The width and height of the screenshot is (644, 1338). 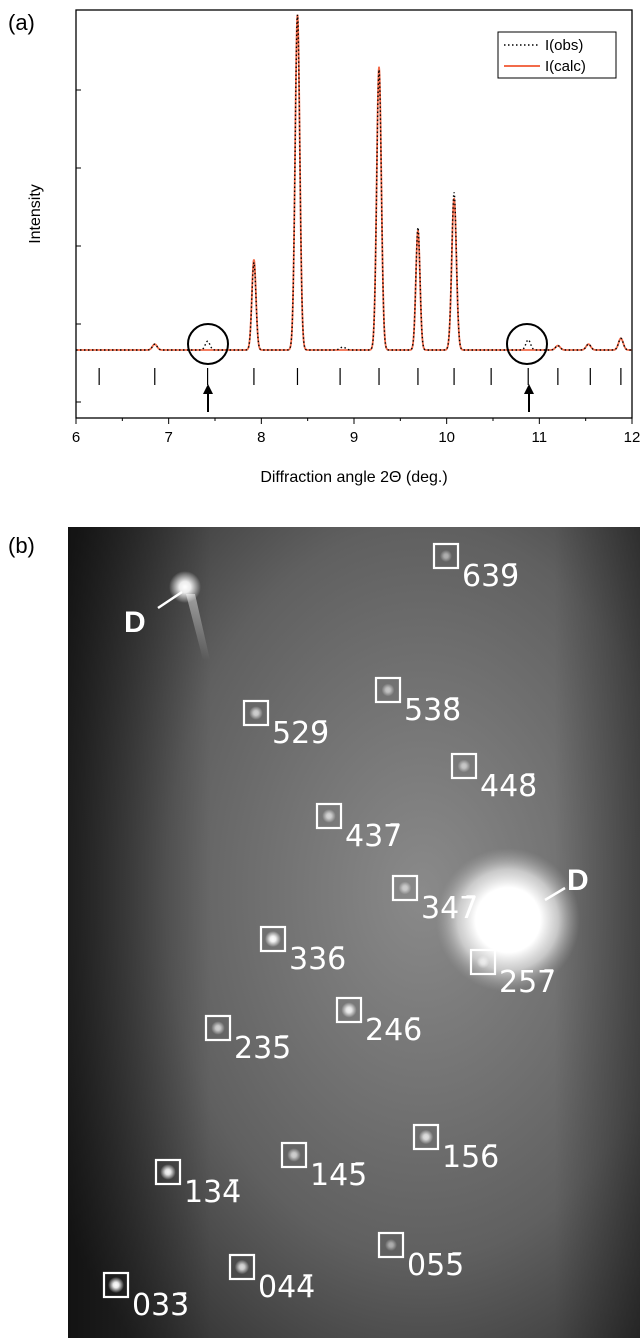 I want to click on reflection-label: 347̄, so click(x=449, y=908).